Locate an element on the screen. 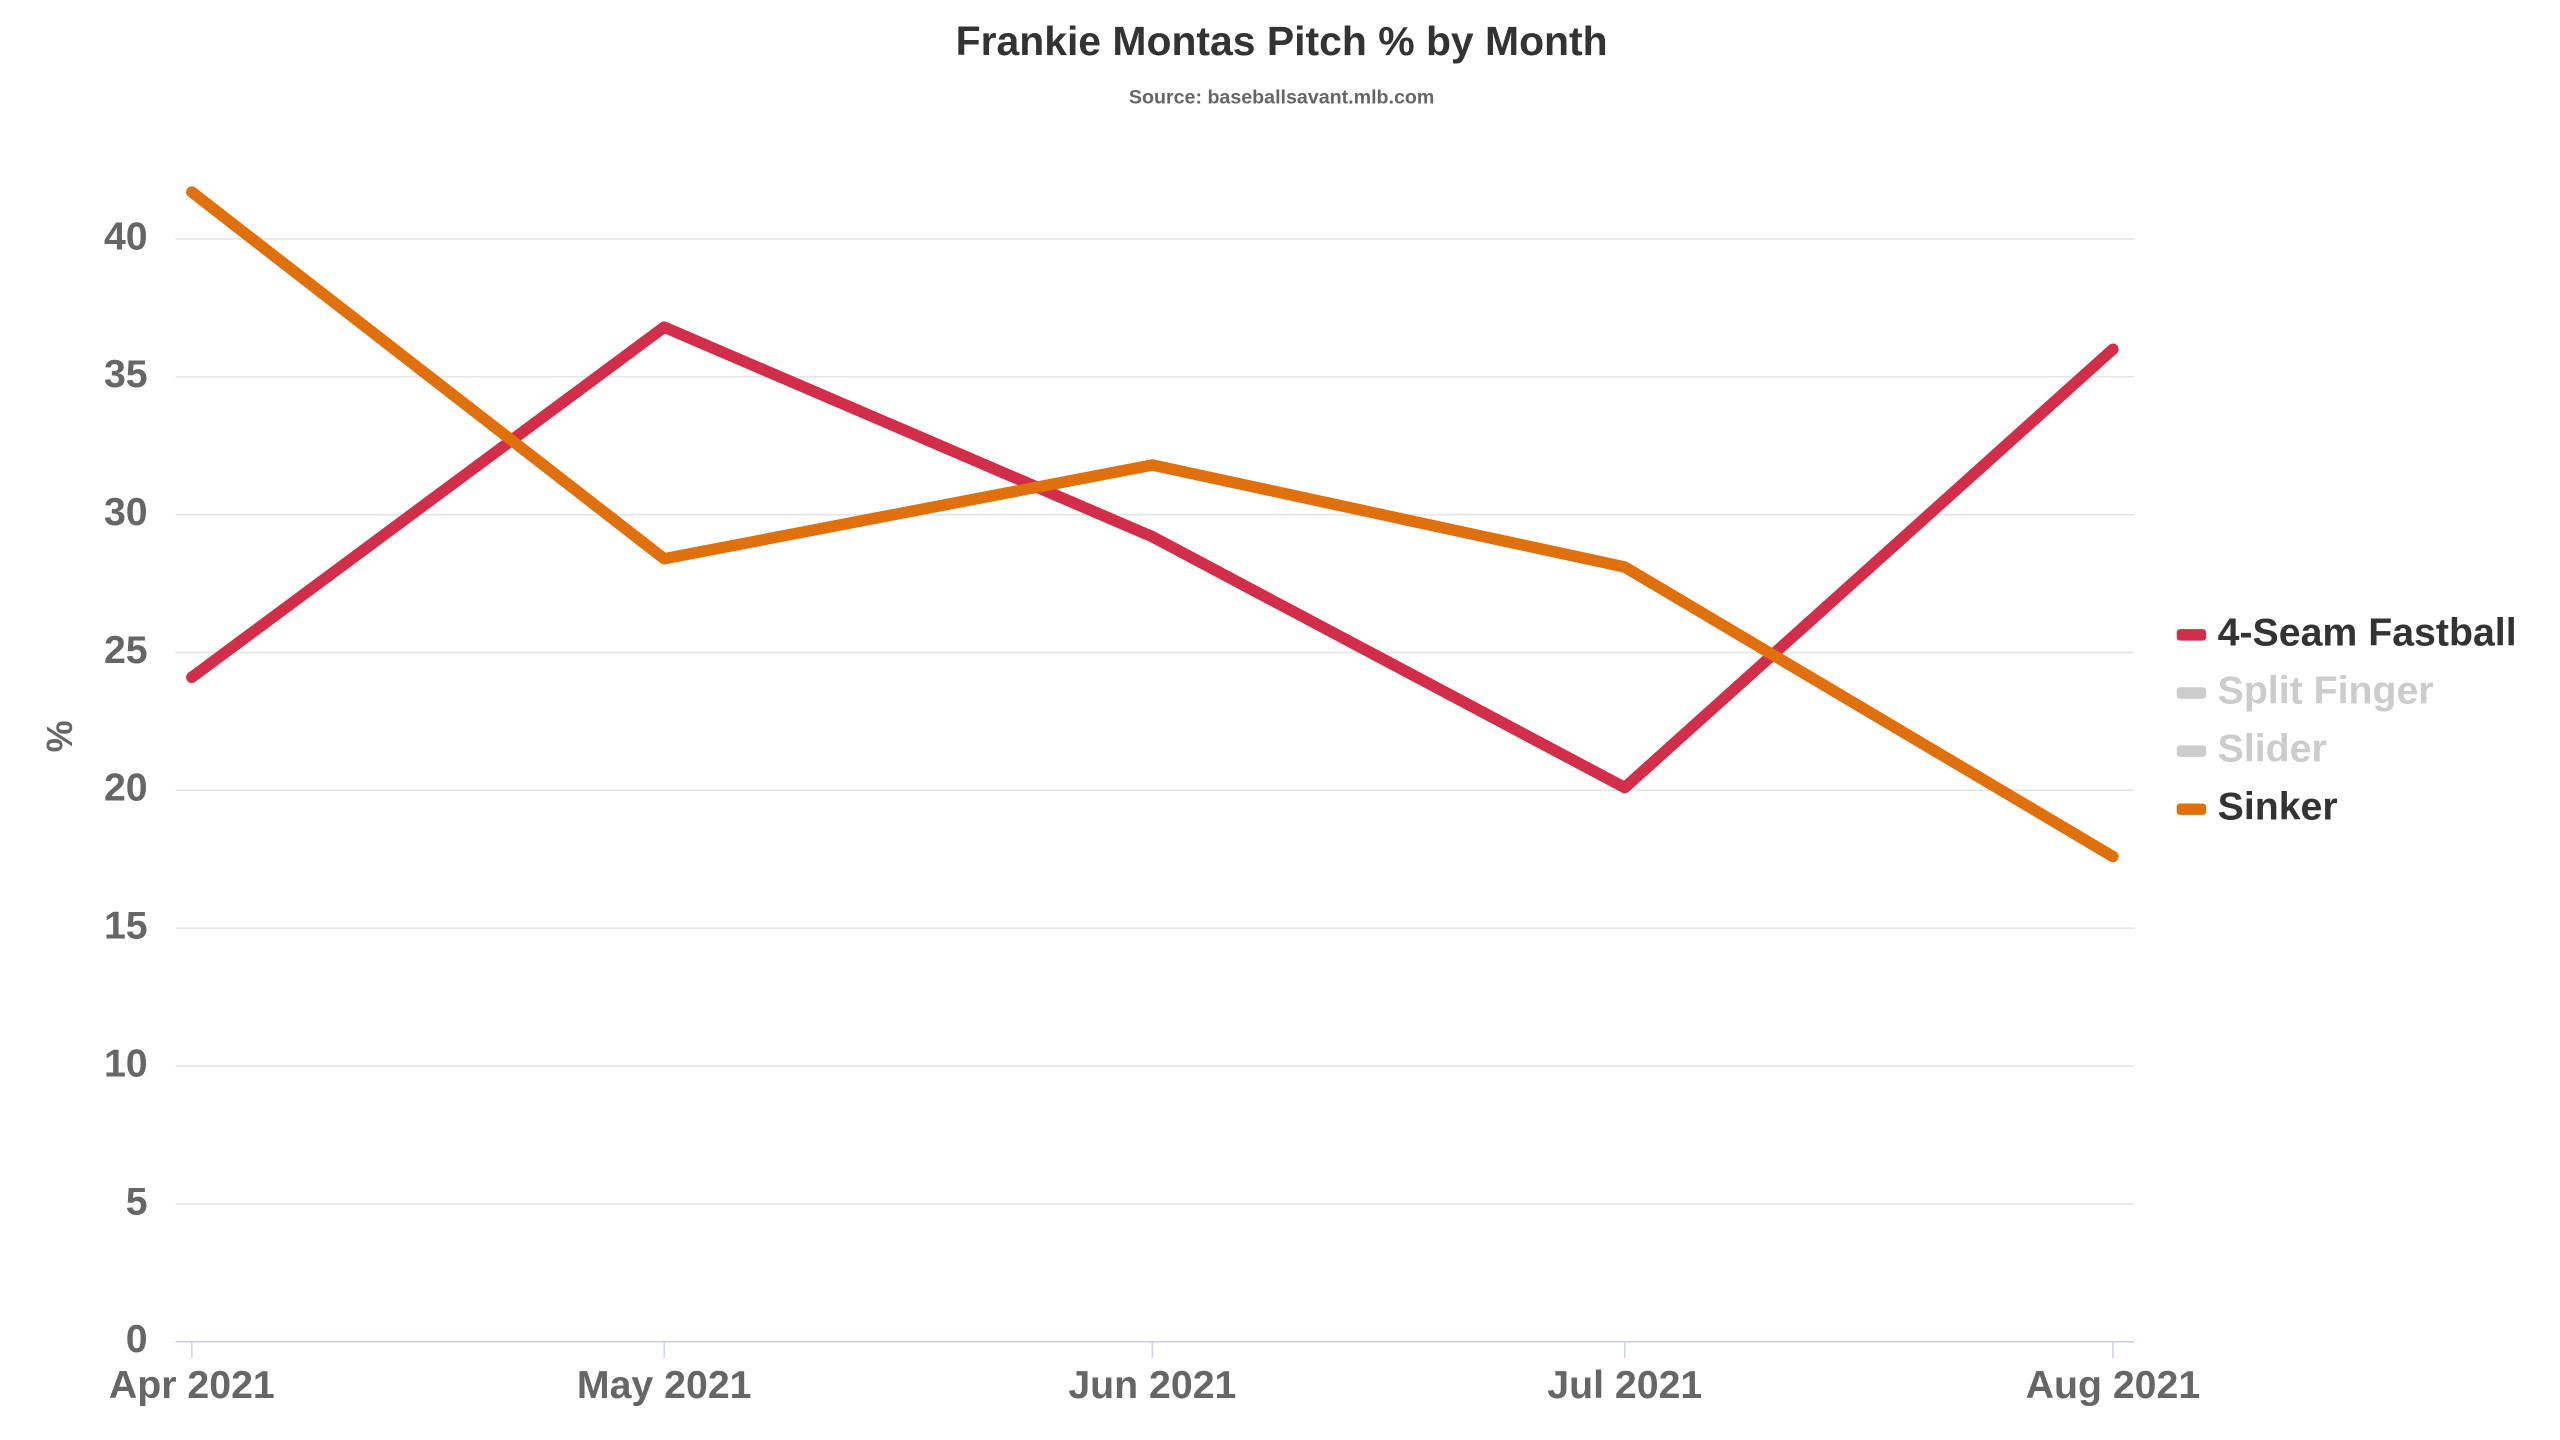 Image resolution: width=2560 pixels, height=1440 pixels. x-tick-label: Jun 2021 is located at coordinates (1152, 1385).